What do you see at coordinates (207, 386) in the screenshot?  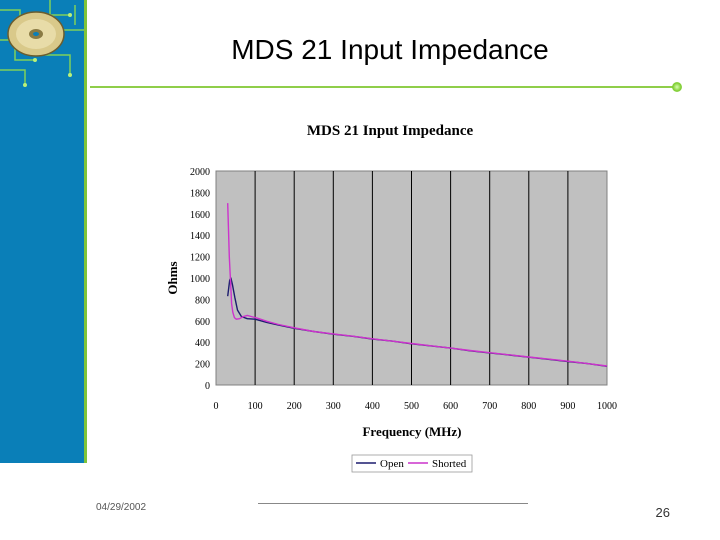 I see `y-tick-label-0: 0` at bounding box center [207, 386].